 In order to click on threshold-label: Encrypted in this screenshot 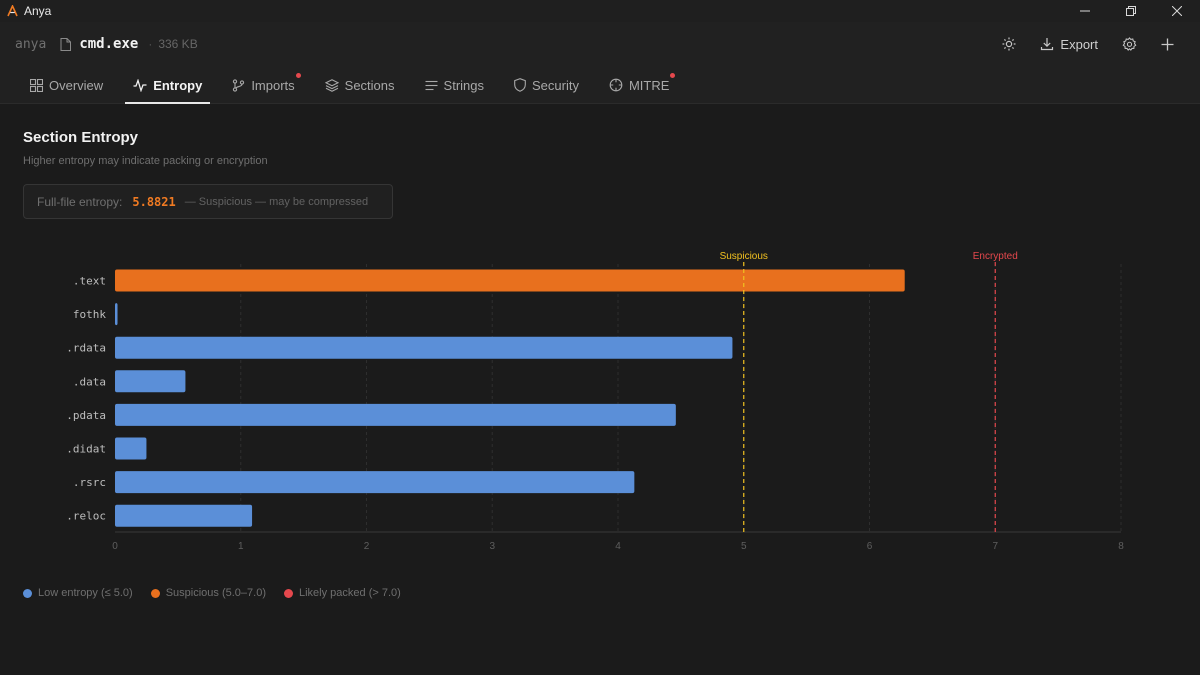, I will do `click(995, 256)`.